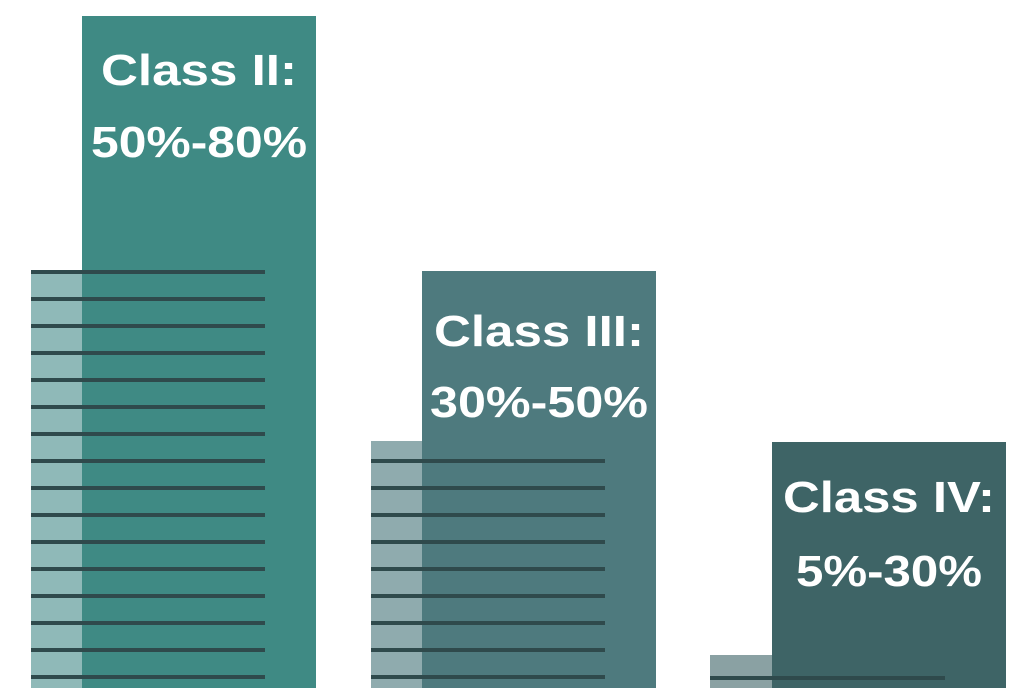  Describe the element at coordinates (889, 571) in the screenshot. I see `class-range: 5%-30%` at that location.